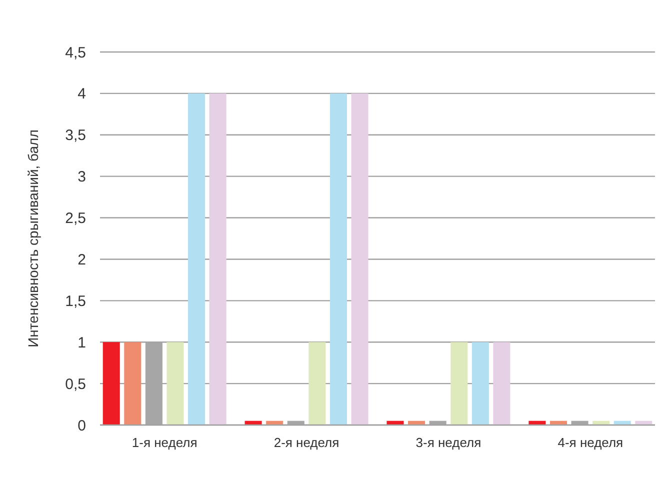 The height and width of the screenshot is (477, 669). I want to click on y-tick-label: 4,5, so click(75, 53).